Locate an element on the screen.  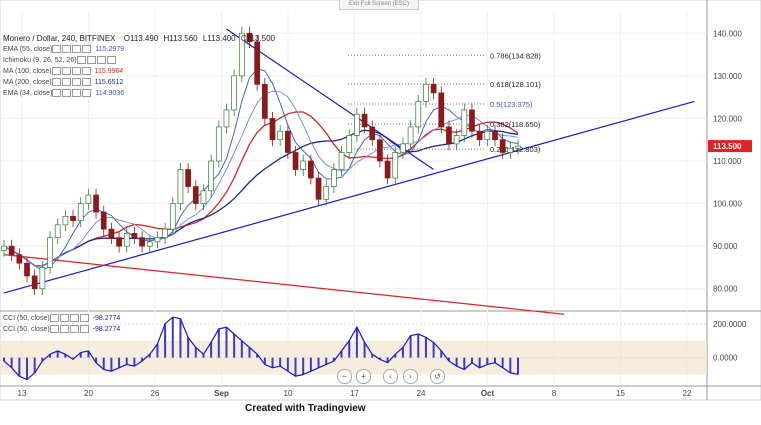
close-value: C113.500 is located at coordinates (257, 38).